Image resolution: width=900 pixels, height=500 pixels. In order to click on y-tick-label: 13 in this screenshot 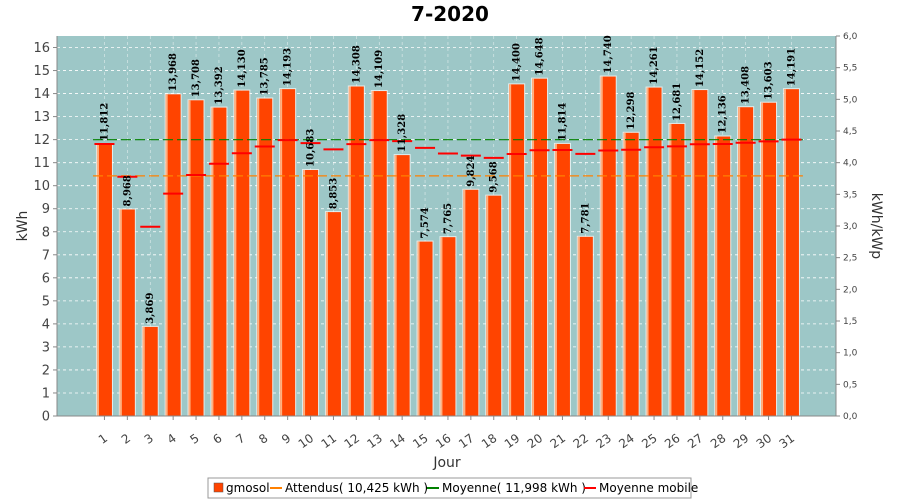, I will do `click(41, 117)`.